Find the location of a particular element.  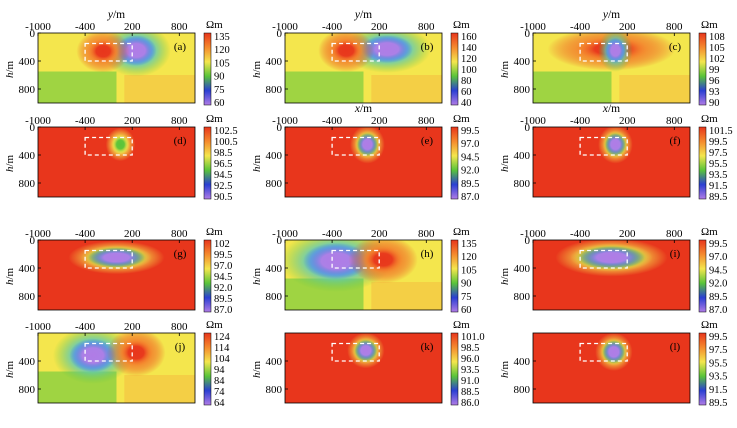

colorbar-tick-label: 95.5 is located at coordinates (718, 363).